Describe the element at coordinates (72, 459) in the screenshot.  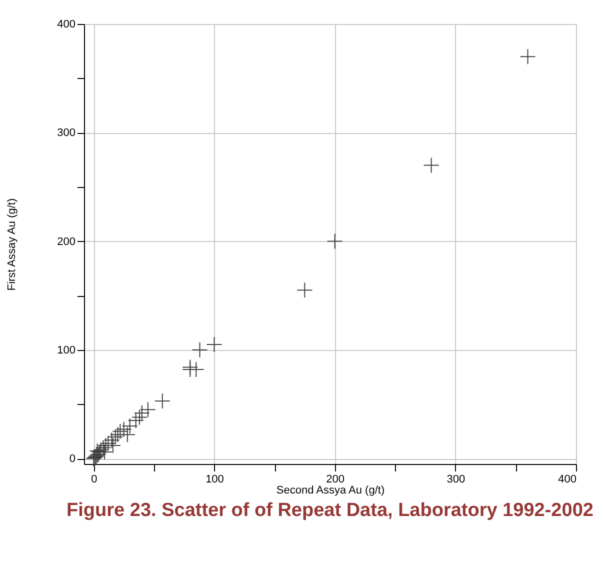
I see `y-tick-label: 0` at that location.